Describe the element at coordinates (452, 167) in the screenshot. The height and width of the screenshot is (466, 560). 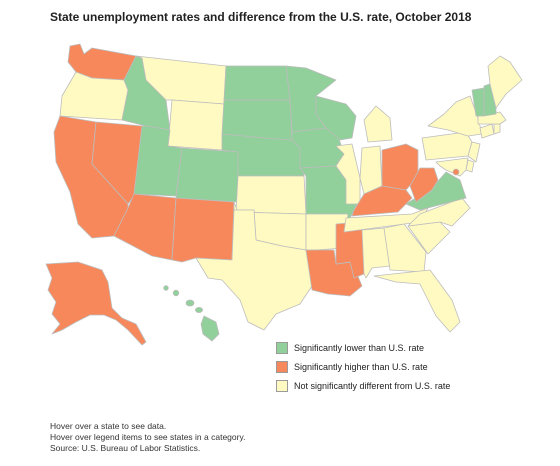
I see `state-md` at that location.